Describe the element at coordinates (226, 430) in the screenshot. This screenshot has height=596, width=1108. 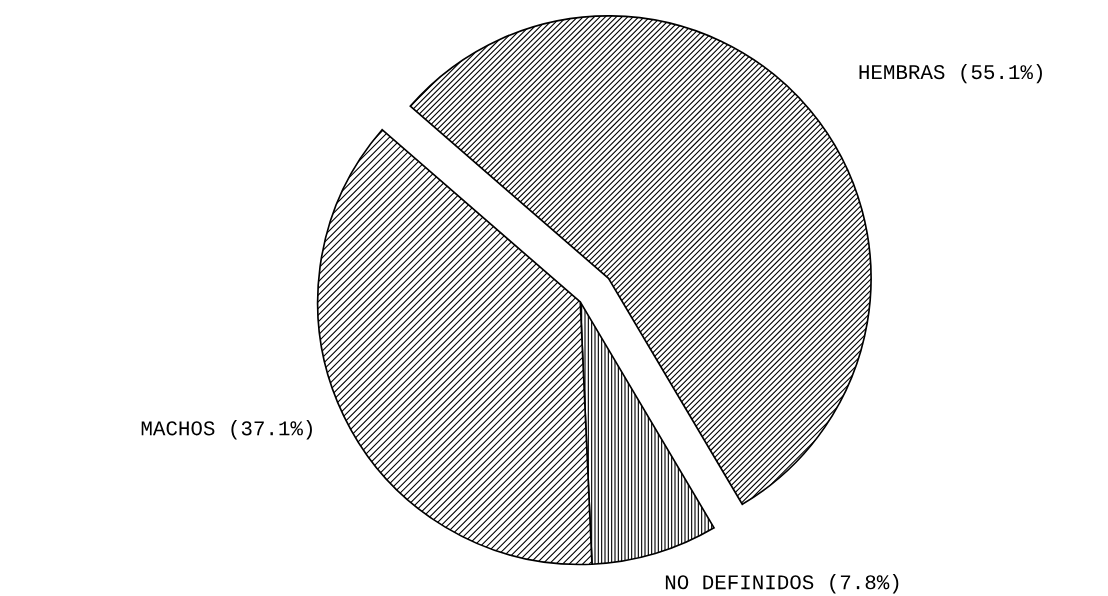
I see `slice-label: MACHOS (37.1%)` at that location.